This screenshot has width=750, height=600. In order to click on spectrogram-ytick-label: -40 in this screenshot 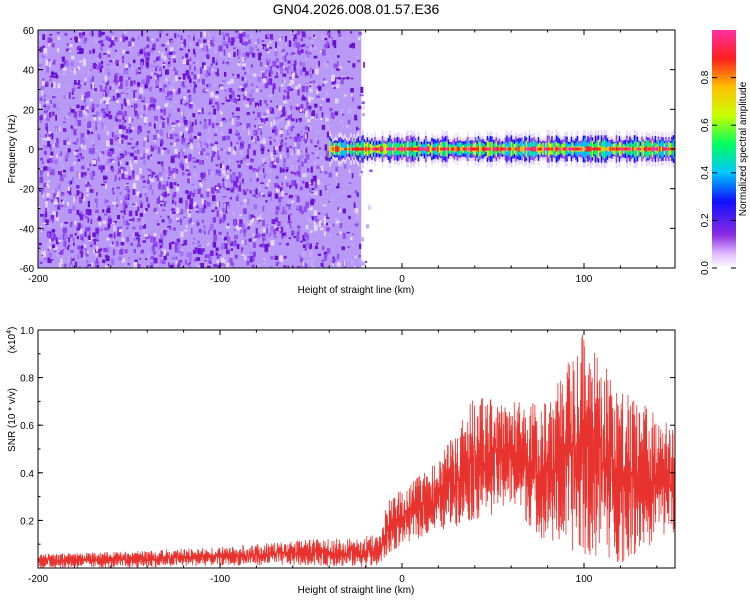, I will do `click(27, 229)`.